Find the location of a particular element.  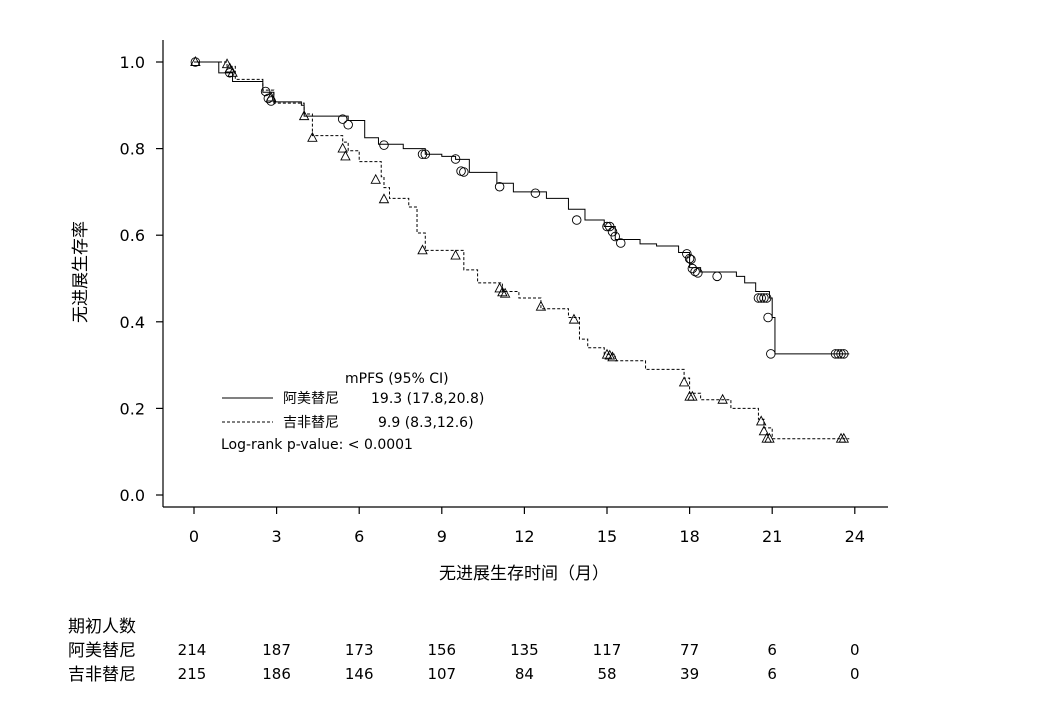

x-tick-label: 9 is located at coordinates (442, 536).